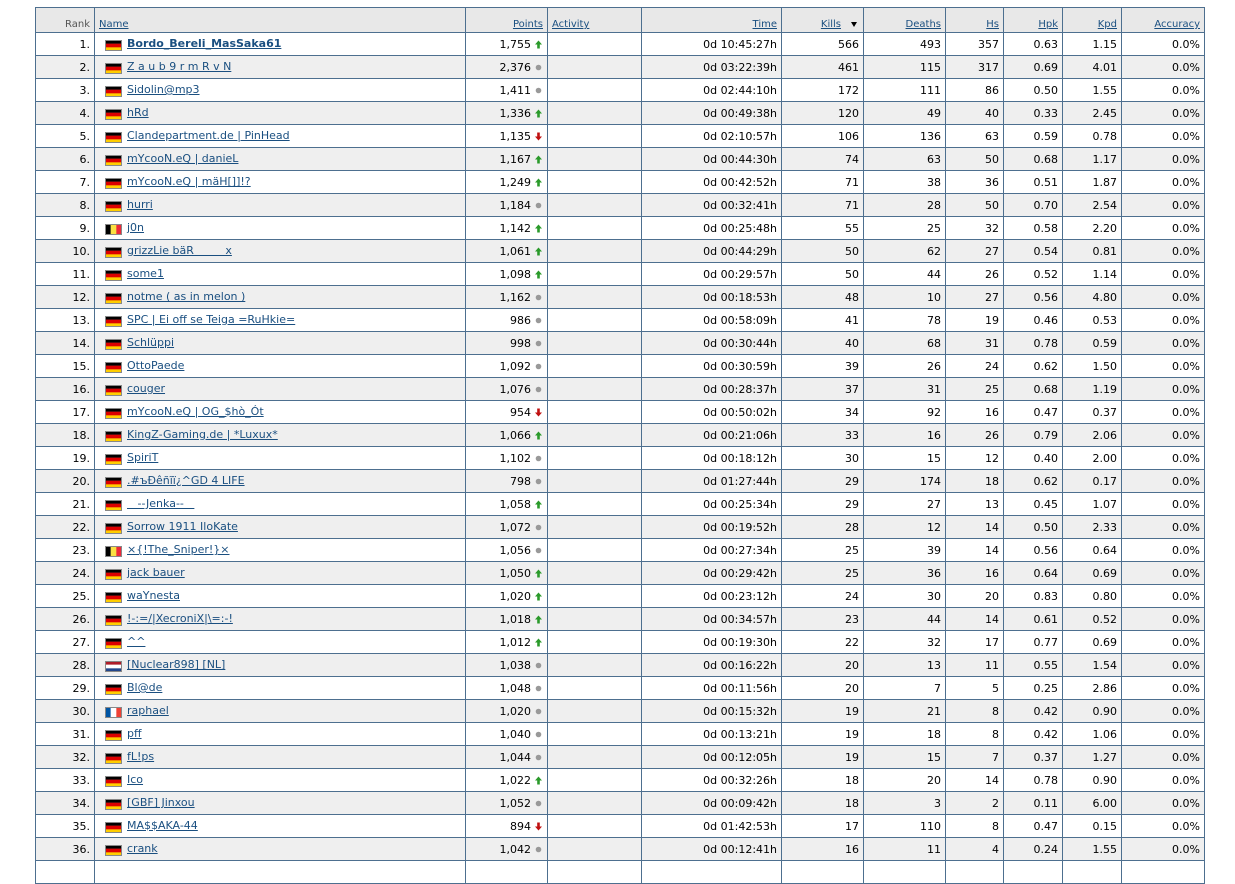 The height and width of the screenshot is (884, 1235). I want to click on rank-cell: 31., so click(65, 734).